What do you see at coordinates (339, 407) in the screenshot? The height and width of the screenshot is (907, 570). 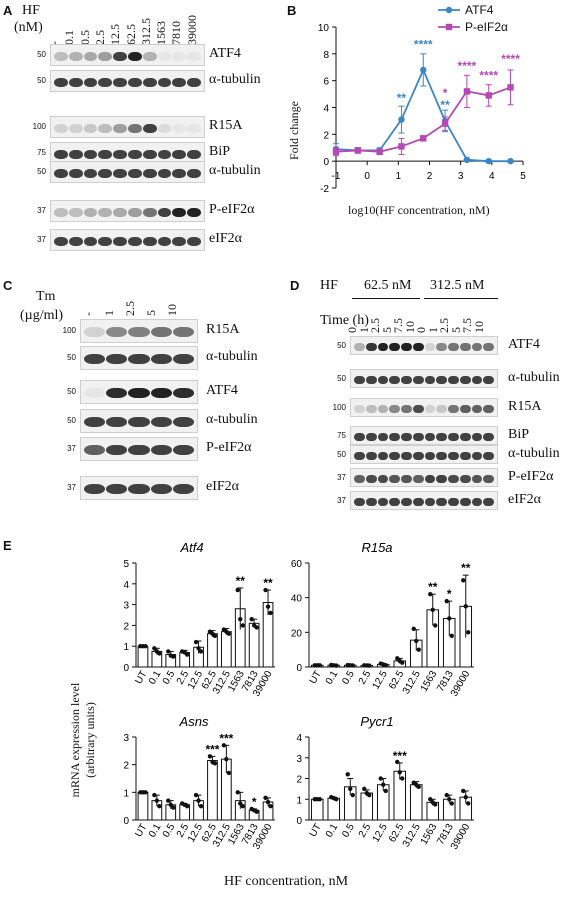 I see `mw-marker: 100` at bounding box center [339, 407].